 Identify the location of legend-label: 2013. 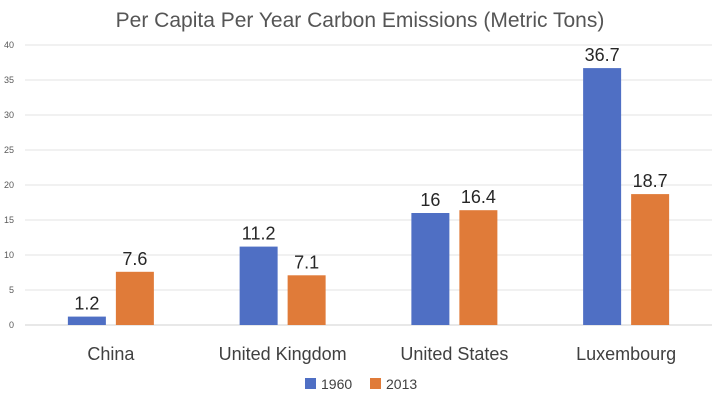
(401, 384).